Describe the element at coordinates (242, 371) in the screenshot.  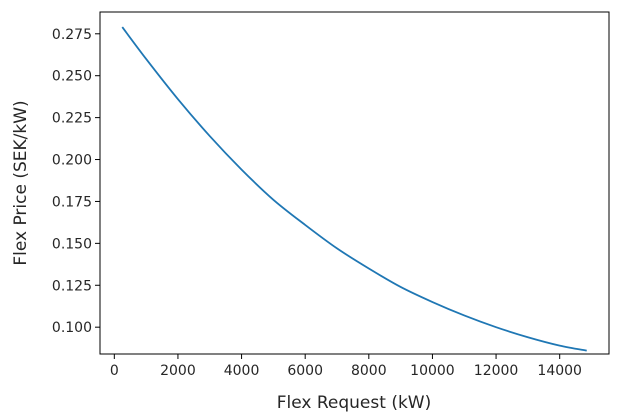
I see `x-tick-label: 4000` at that location.